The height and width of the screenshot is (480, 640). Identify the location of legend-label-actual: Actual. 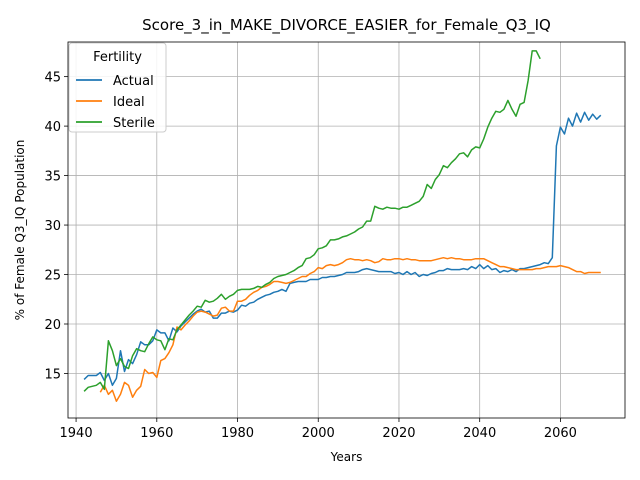
(133, 81).